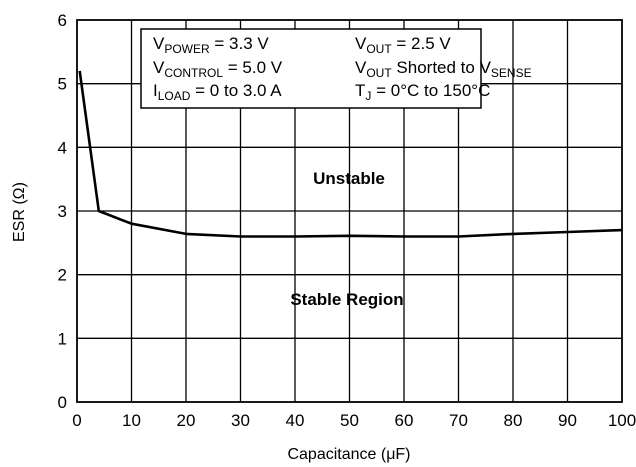 This screenshot has height=467, width=636. Describe the element at coordinates (218, 69) in the screenshot. I see `condition-vcontrol: VCONTROL = 5.0 V` at that location.